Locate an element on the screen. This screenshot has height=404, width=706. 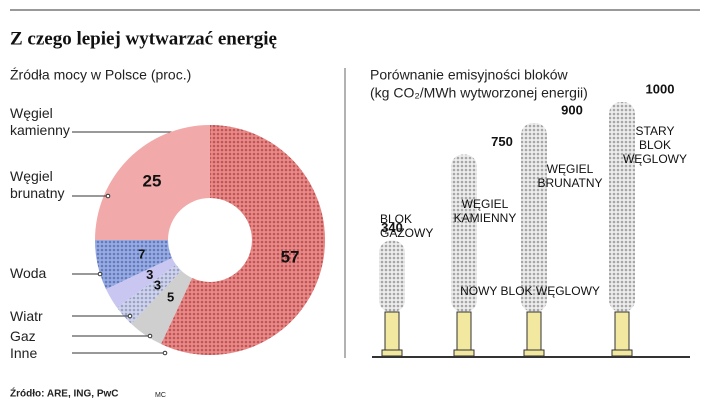
category-label: BLOK GAZOWY is located at coordinates (406, 226).